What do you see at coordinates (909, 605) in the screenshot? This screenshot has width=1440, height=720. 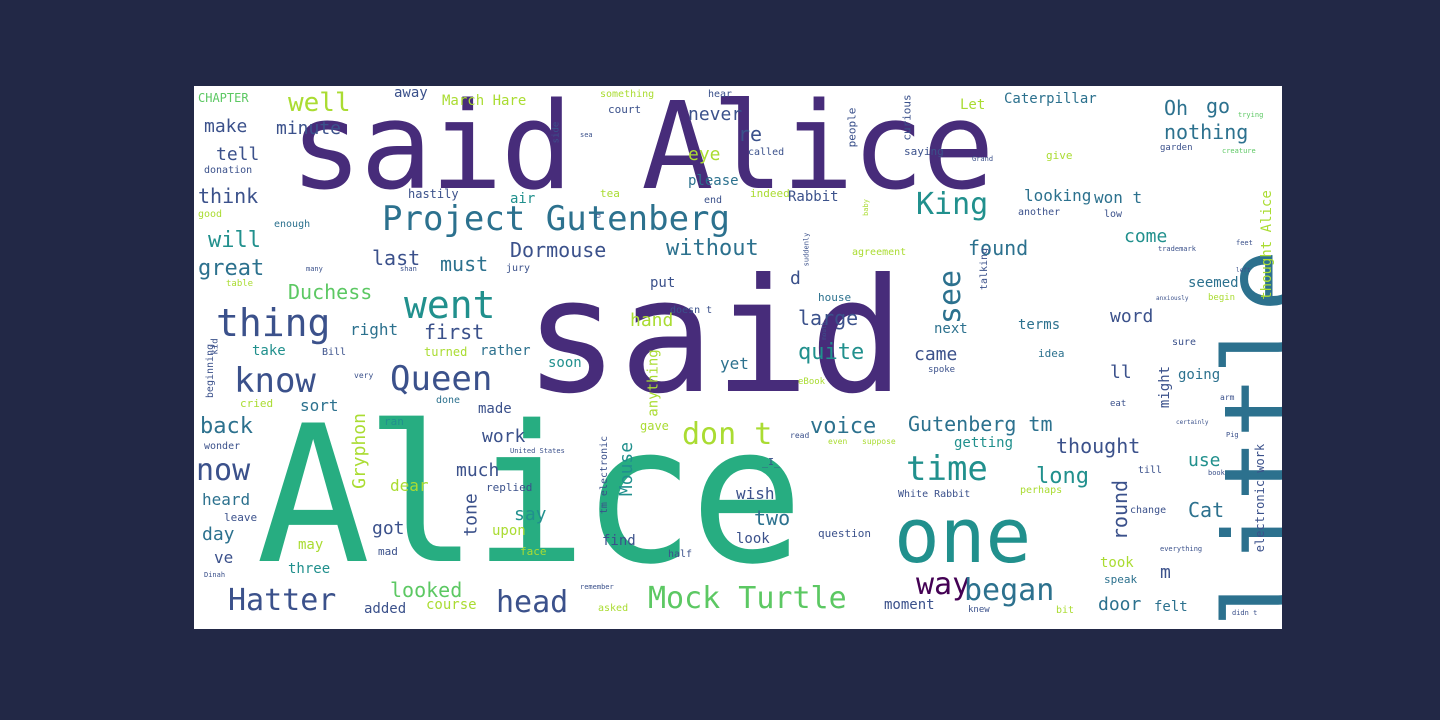 I see `word-moment: moment` at bounding box center [909, 605].